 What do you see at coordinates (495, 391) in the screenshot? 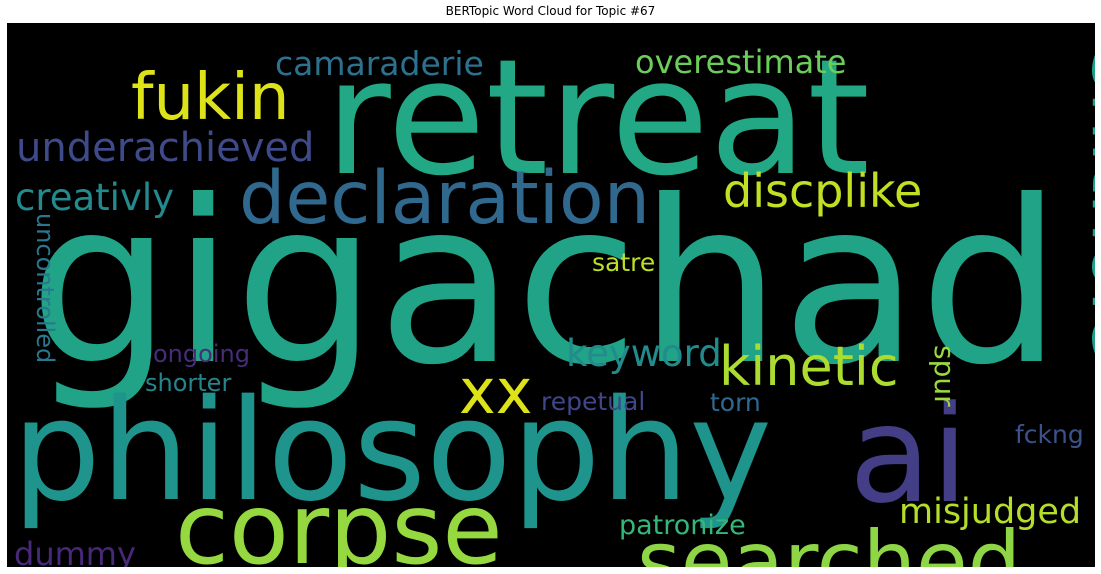
I see `word-xx: xx` at bounding box center [495, 391].